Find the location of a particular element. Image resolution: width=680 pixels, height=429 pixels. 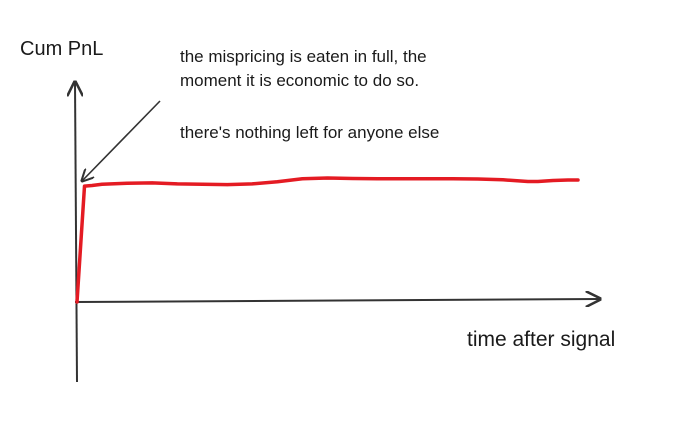

x-axis-label: time after signal is located at coordinates (541, 339).